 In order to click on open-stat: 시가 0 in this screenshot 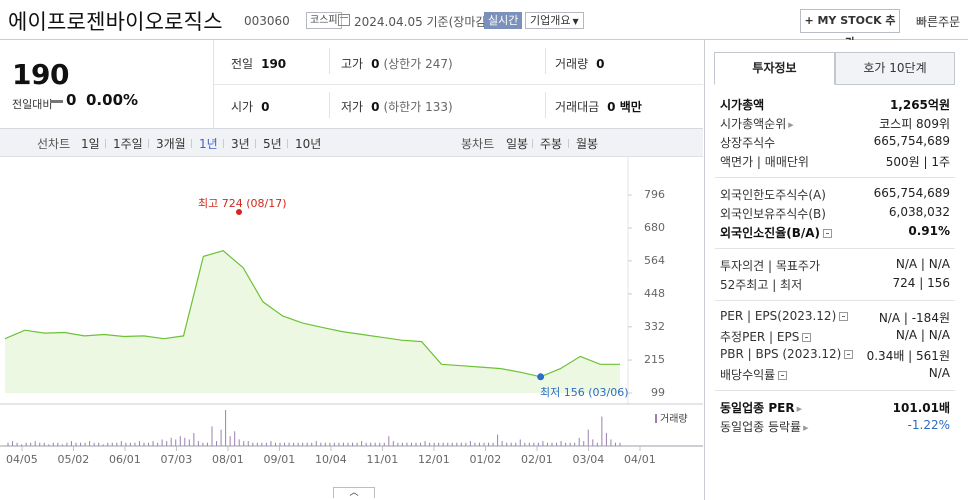, I will do `click(250, 106)`.